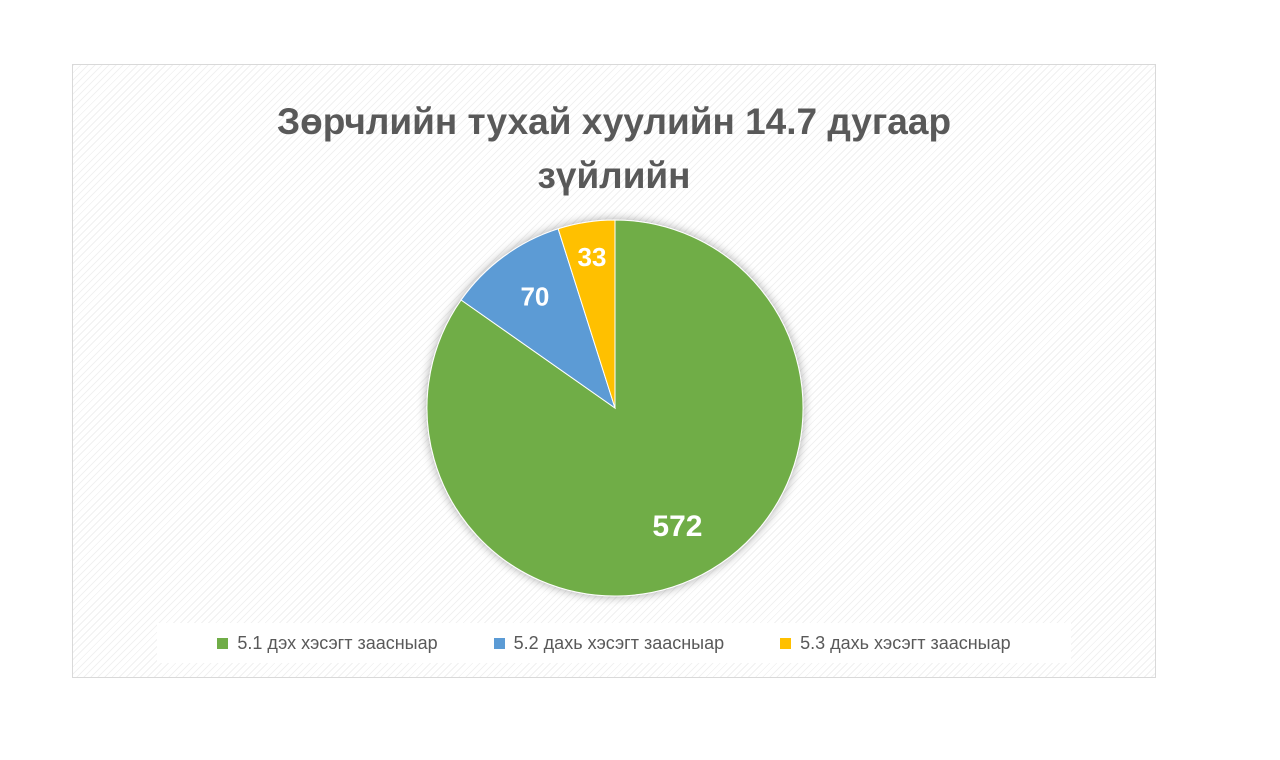  Describe the element at coordinates (614, 121) in the screenshot. I see `chart-title-line-1: Зөрчлийн тухай хуулийн 14.7 дугаар` at that location.